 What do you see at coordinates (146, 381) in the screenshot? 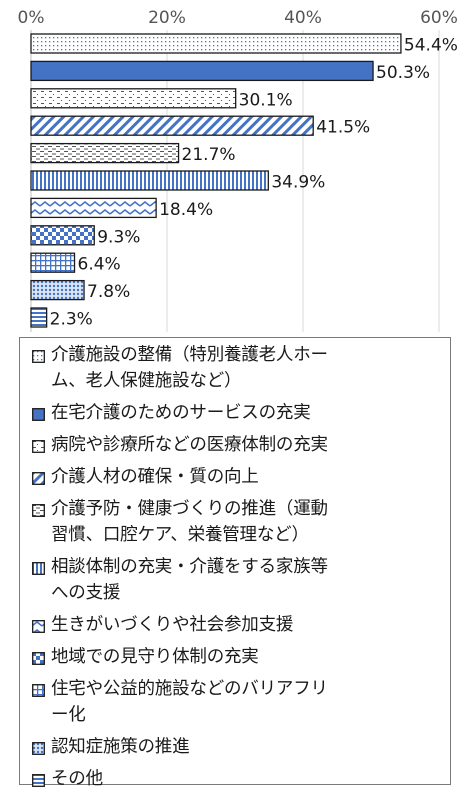
I see `legend-label-line: ム、老人保健施設など）` at bounding box center [146, 381].